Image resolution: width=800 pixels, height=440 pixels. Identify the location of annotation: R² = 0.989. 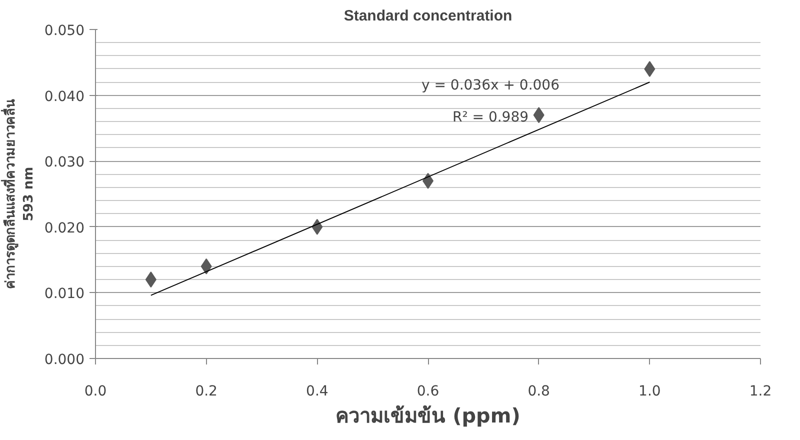
(490, 118).